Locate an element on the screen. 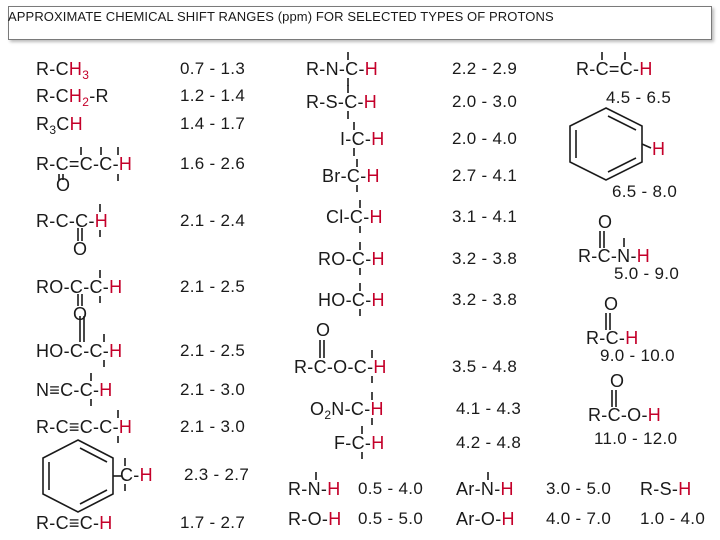  proton-label-alcohol-oh: R-O-H is located at coordinates (315, 519).